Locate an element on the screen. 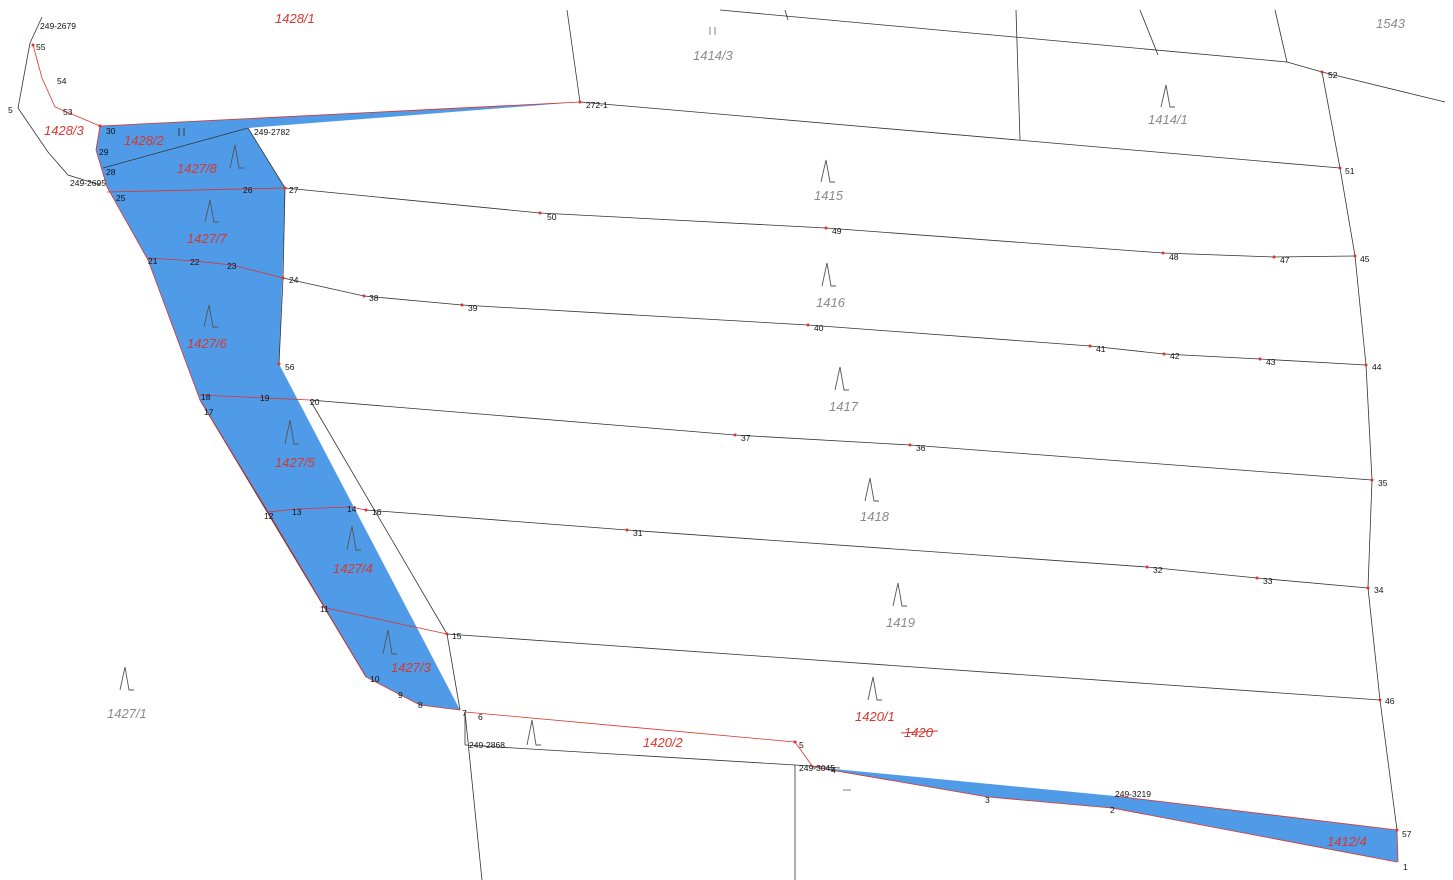 The height and width of the screenshot is (880, 1453). point-label: 21 is located at coordinates (153, 261).